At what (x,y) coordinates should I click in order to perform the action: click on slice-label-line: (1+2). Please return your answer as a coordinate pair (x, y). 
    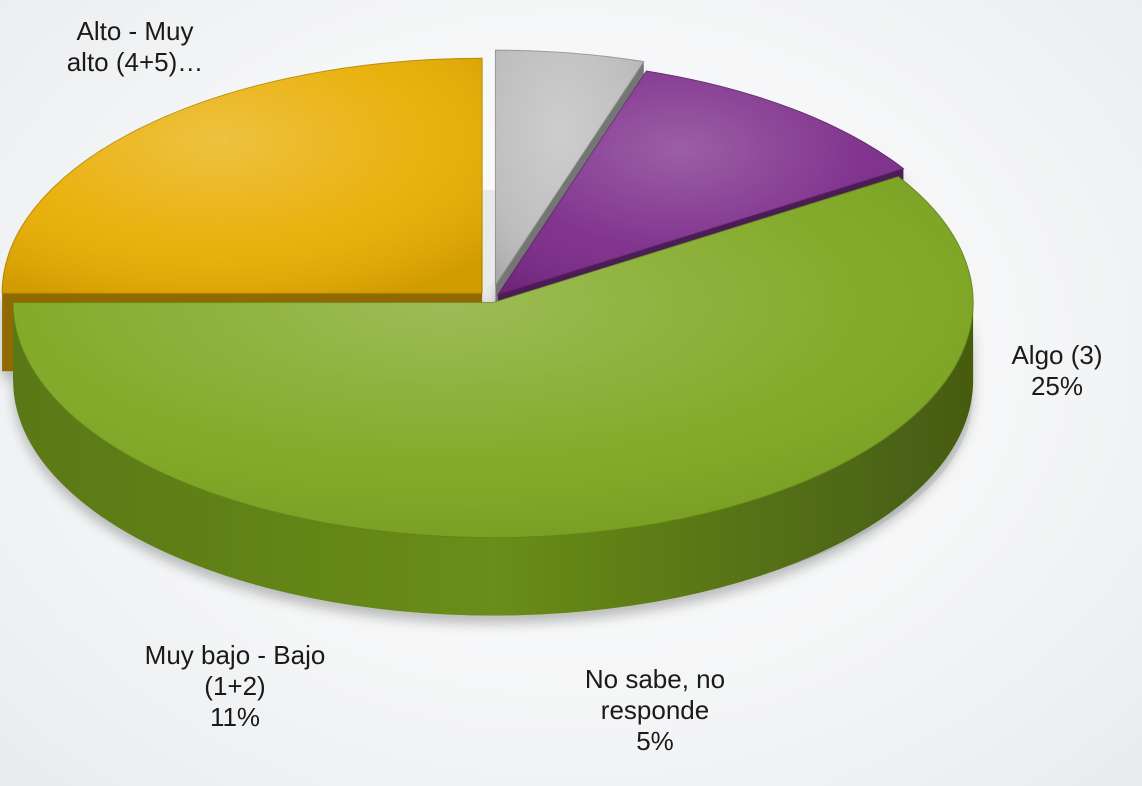
    Looking at the image, I should click on (235, 686).